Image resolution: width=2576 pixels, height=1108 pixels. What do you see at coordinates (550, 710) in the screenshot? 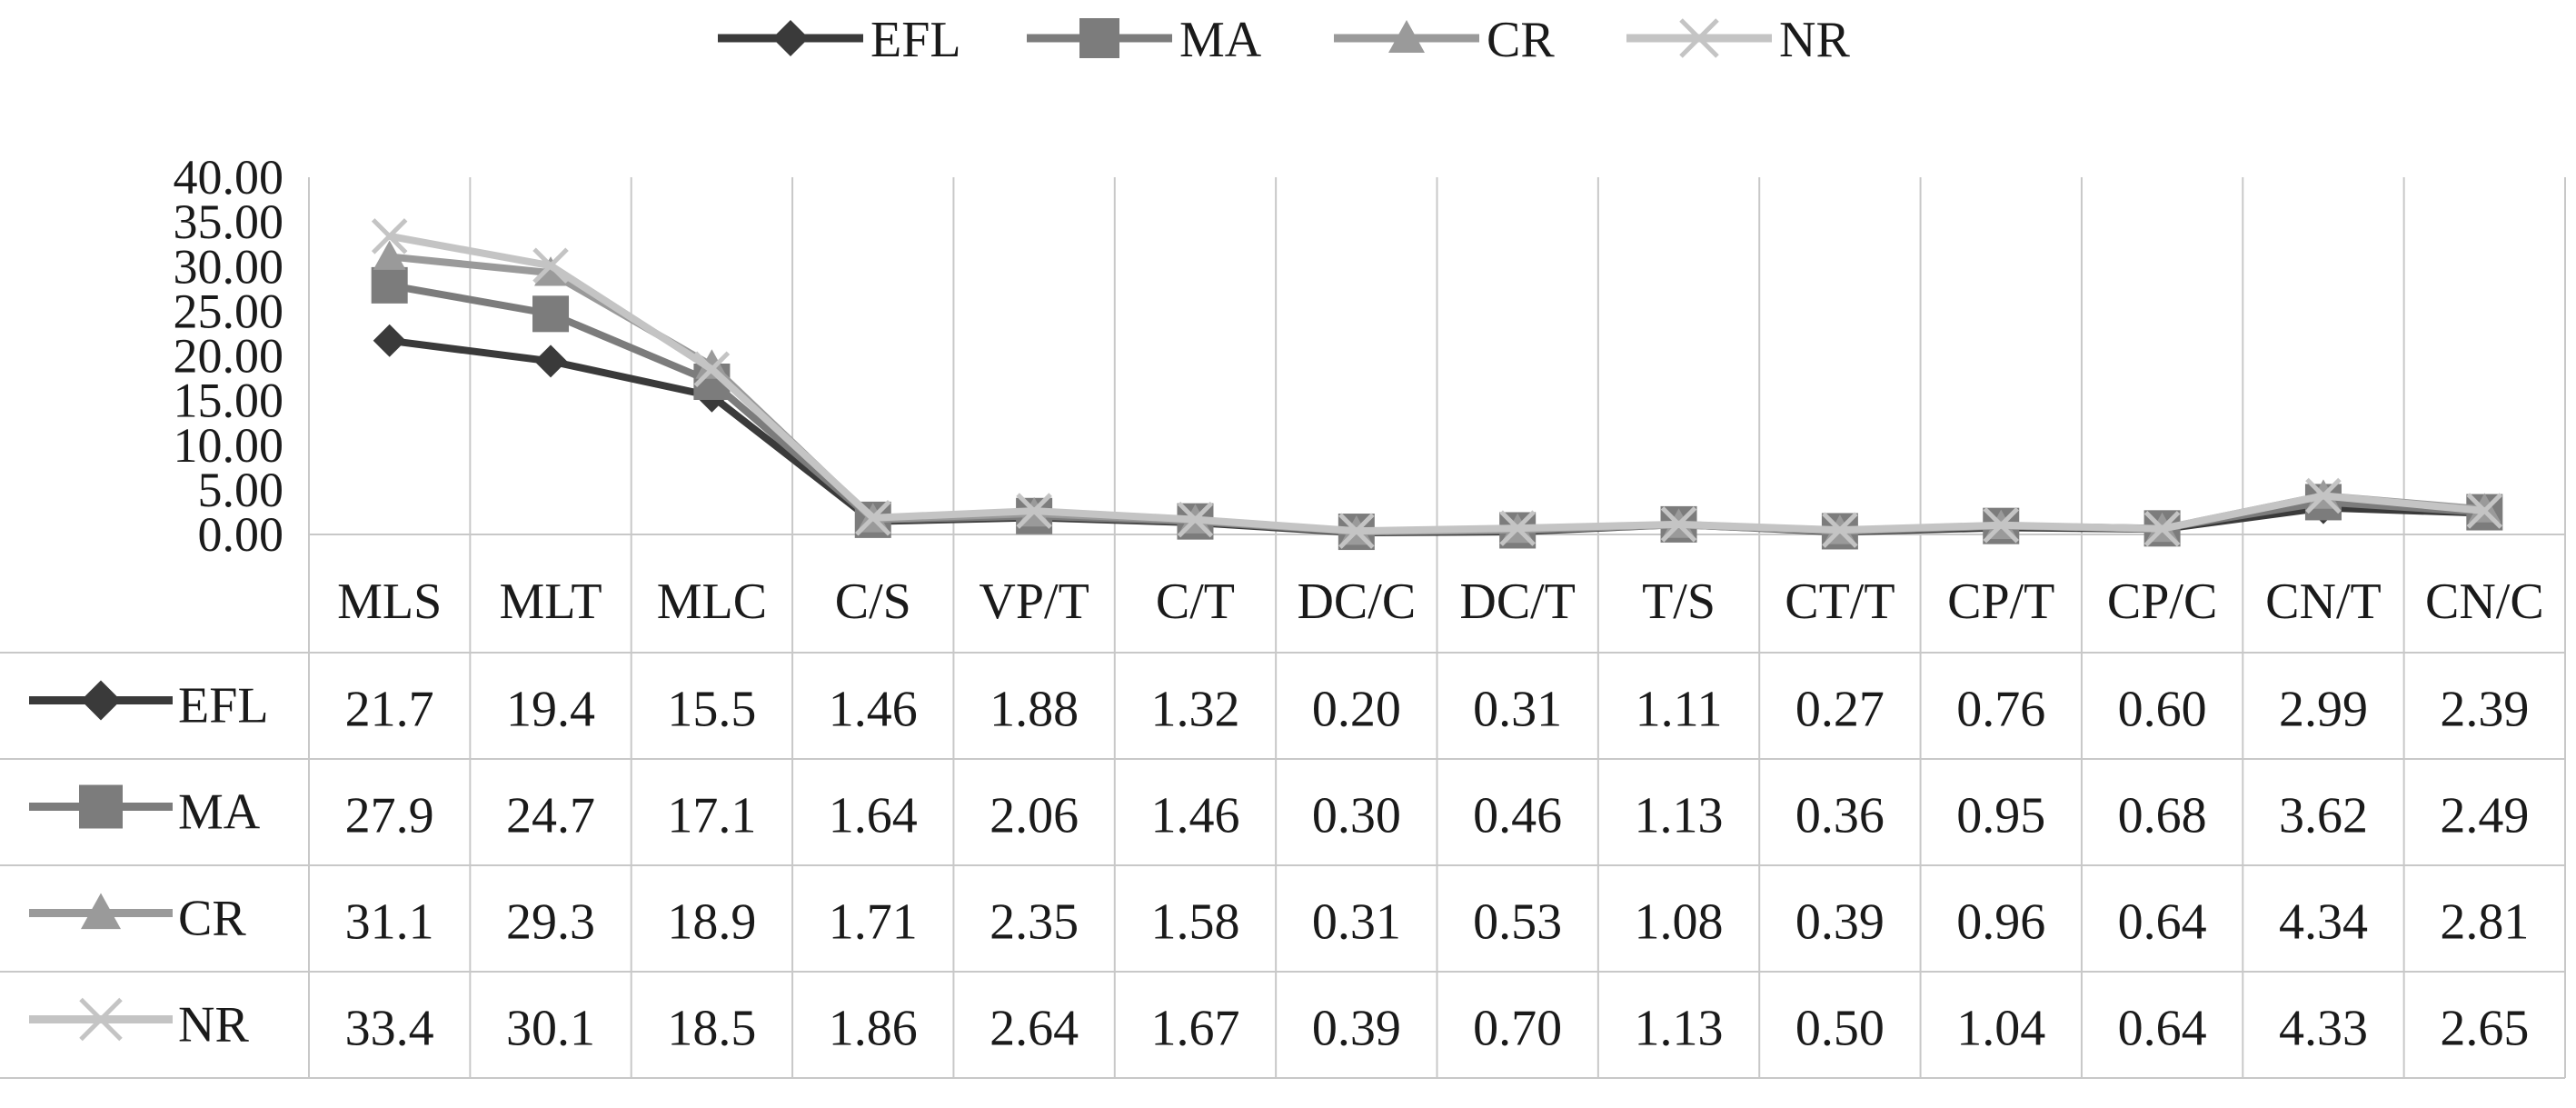
I see `data-label: 19.4` at bounding box center [550, 710].